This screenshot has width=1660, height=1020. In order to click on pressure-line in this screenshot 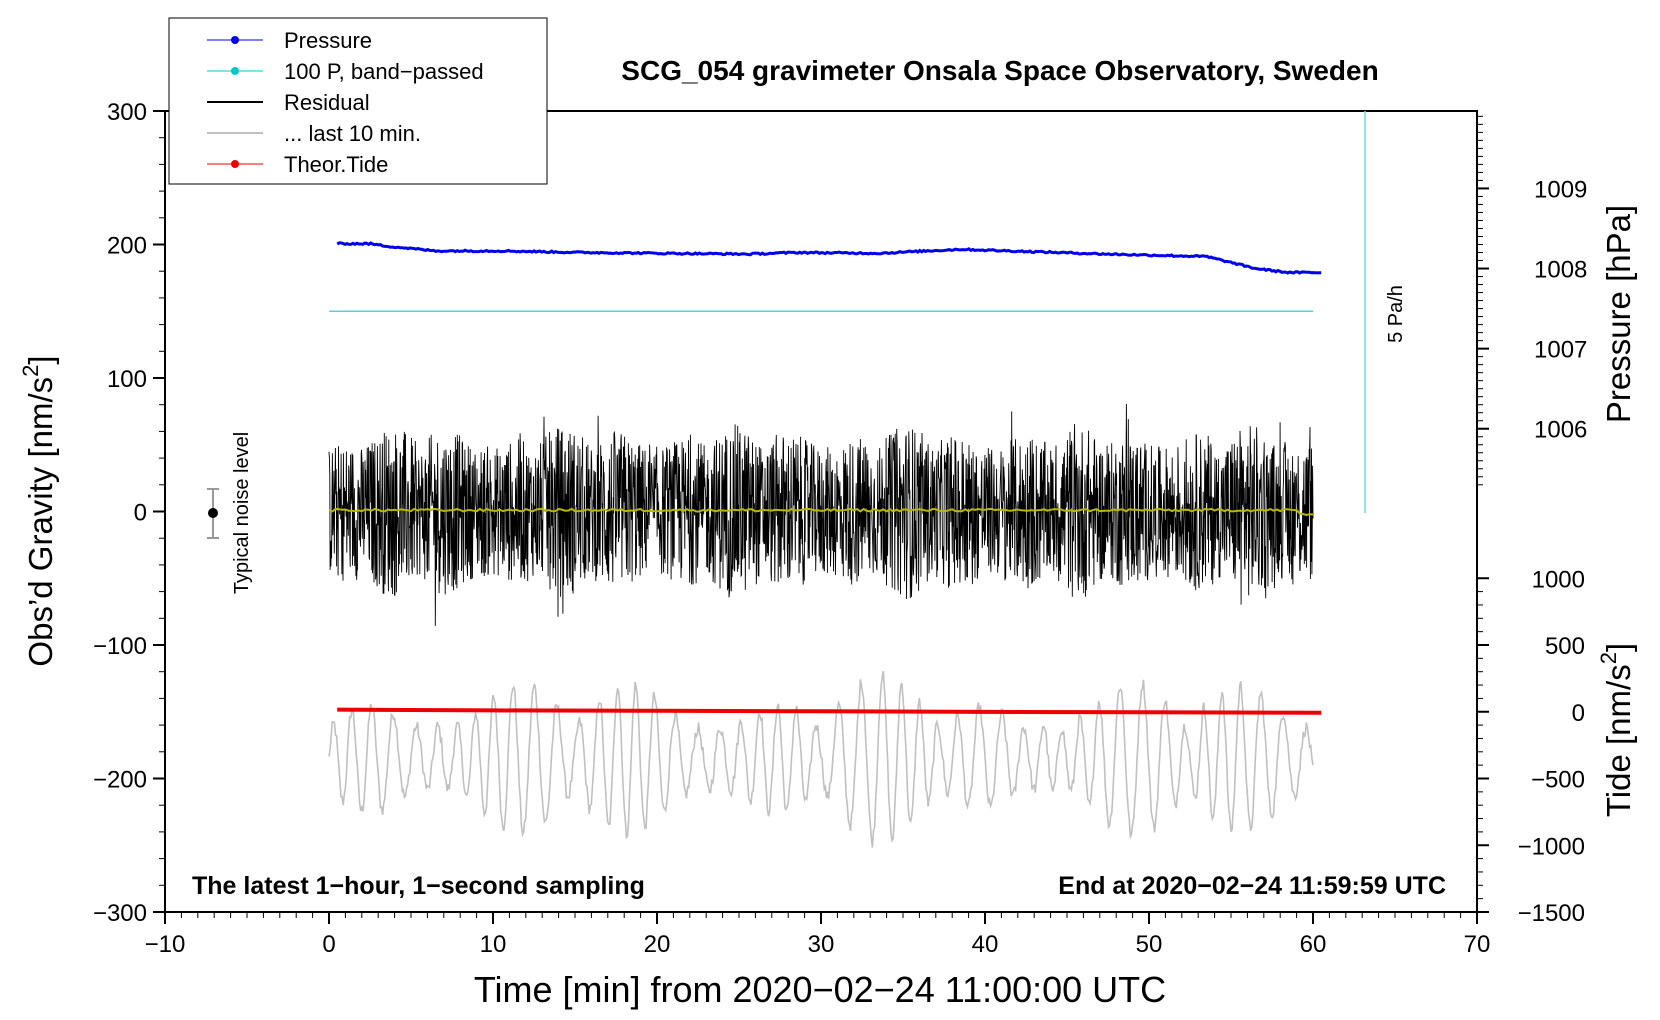, I will do `click(829, 258)`.